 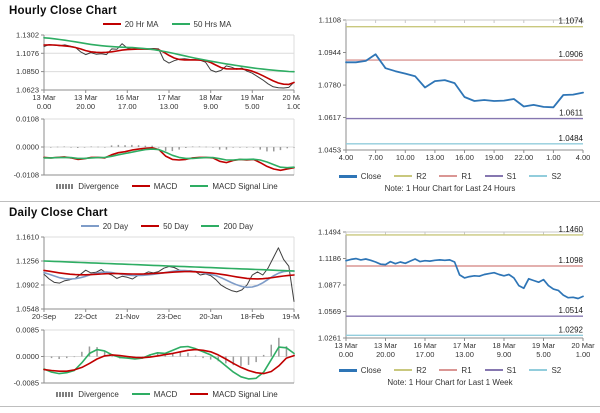 I want to click on svg-text: 19.00, so click(x=494, y=157).